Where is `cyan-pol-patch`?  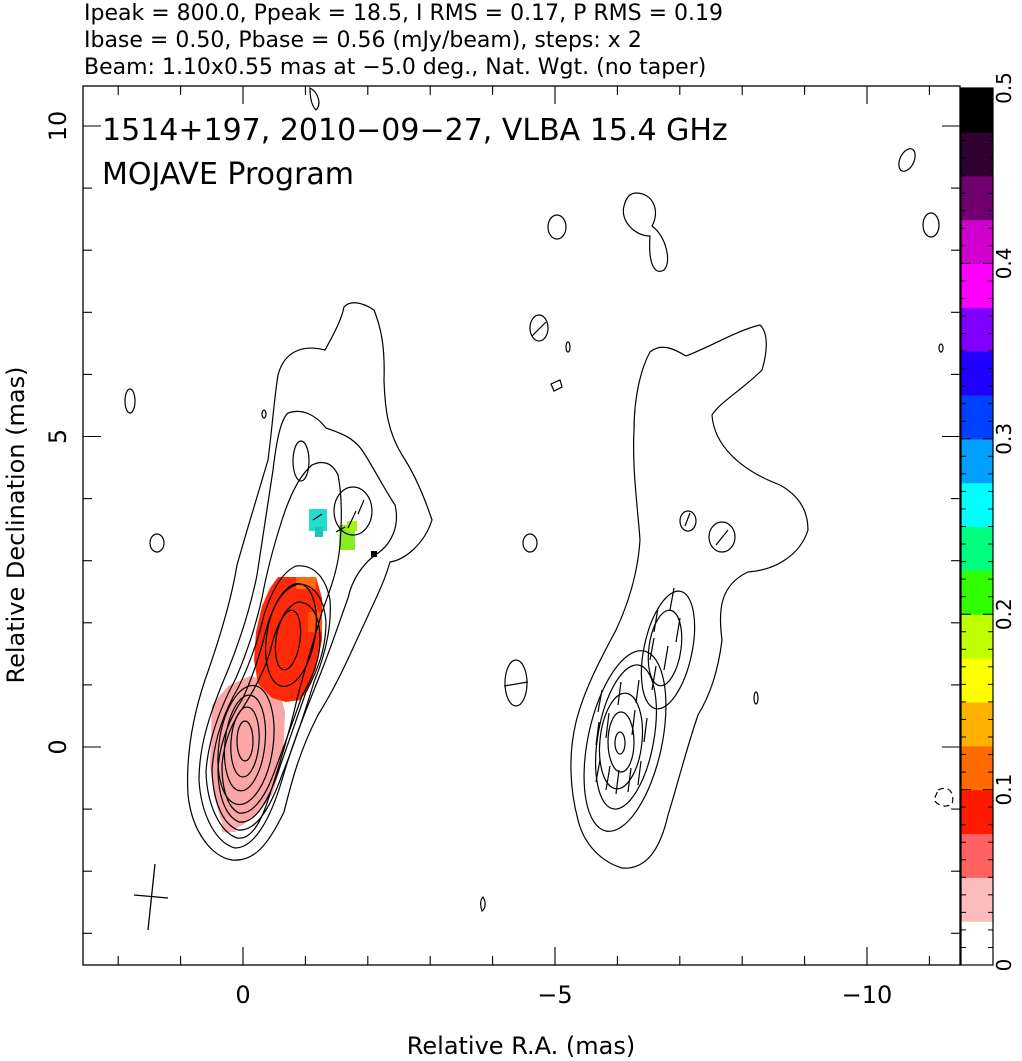
cyan-pol-patch is located at coordinates (318, 520).